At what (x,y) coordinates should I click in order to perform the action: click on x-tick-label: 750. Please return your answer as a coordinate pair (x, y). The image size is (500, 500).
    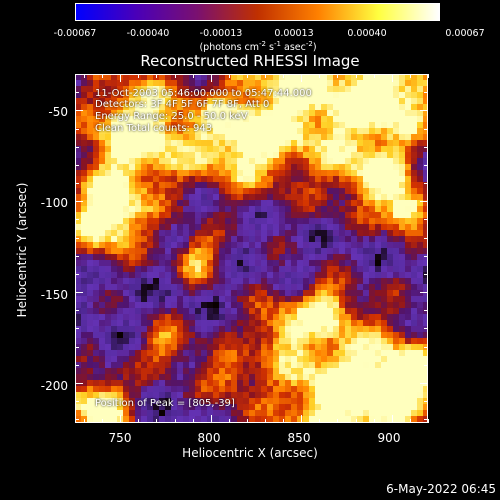
    Looking at the image, I should click on (120, 438).